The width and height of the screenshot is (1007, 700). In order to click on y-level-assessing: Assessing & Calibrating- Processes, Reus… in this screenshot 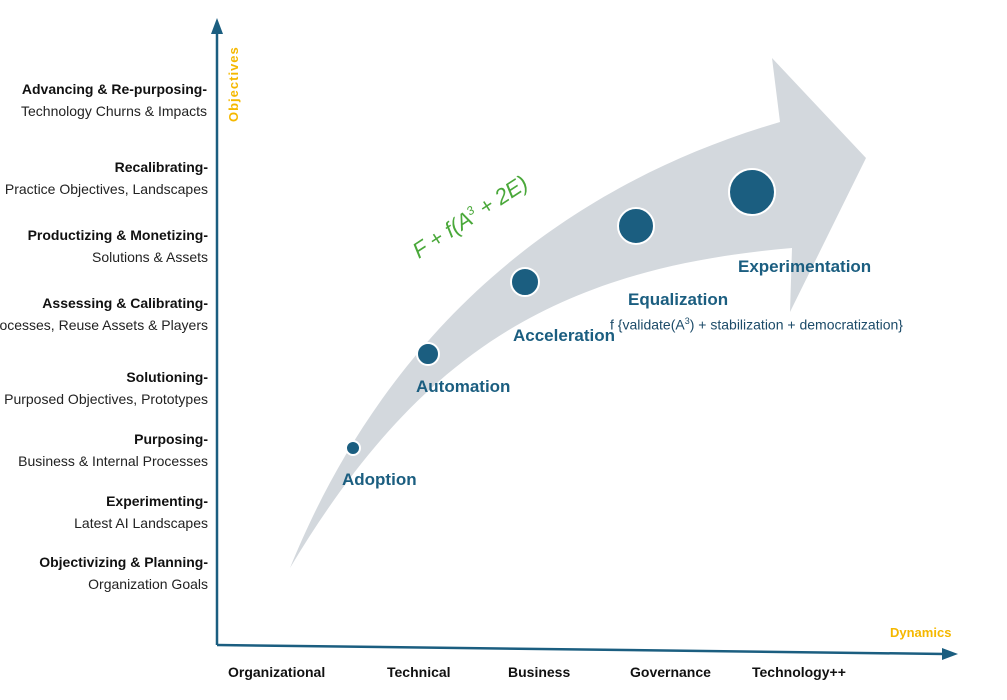, I will do `click(104, 314)`.